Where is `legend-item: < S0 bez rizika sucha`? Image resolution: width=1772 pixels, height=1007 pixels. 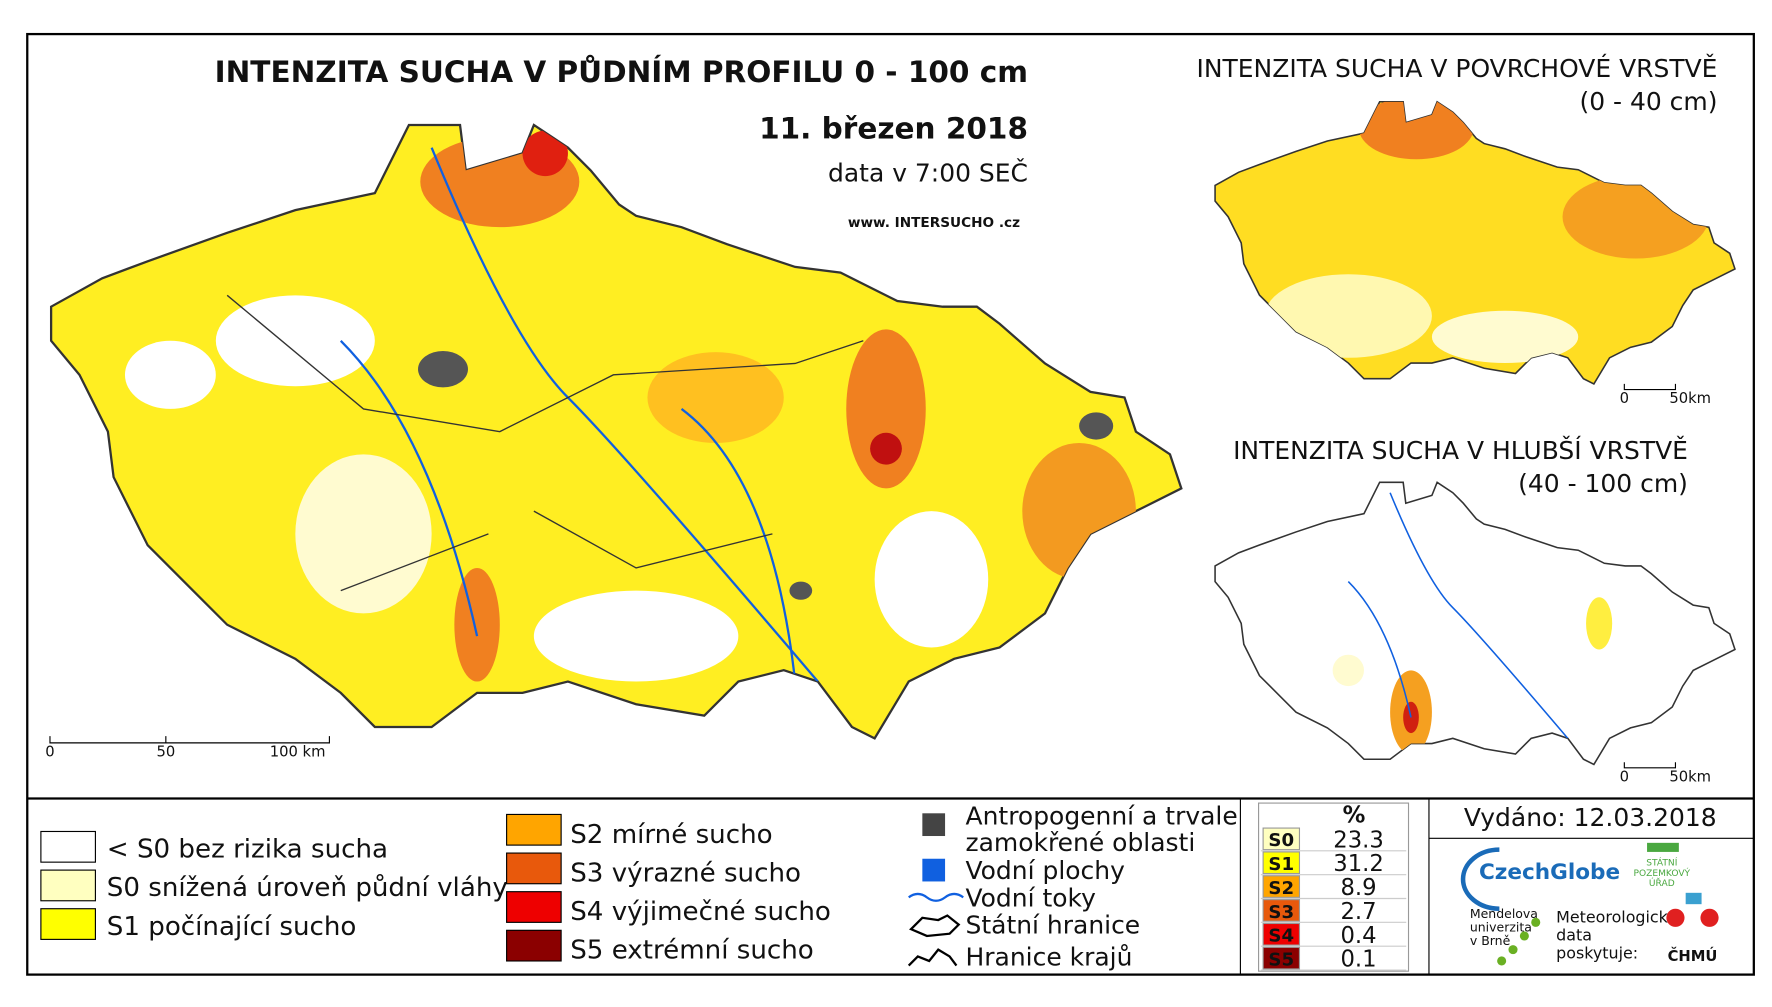 legend-item: < S0 bez rizika sucha is located at coordinates (247, 850).